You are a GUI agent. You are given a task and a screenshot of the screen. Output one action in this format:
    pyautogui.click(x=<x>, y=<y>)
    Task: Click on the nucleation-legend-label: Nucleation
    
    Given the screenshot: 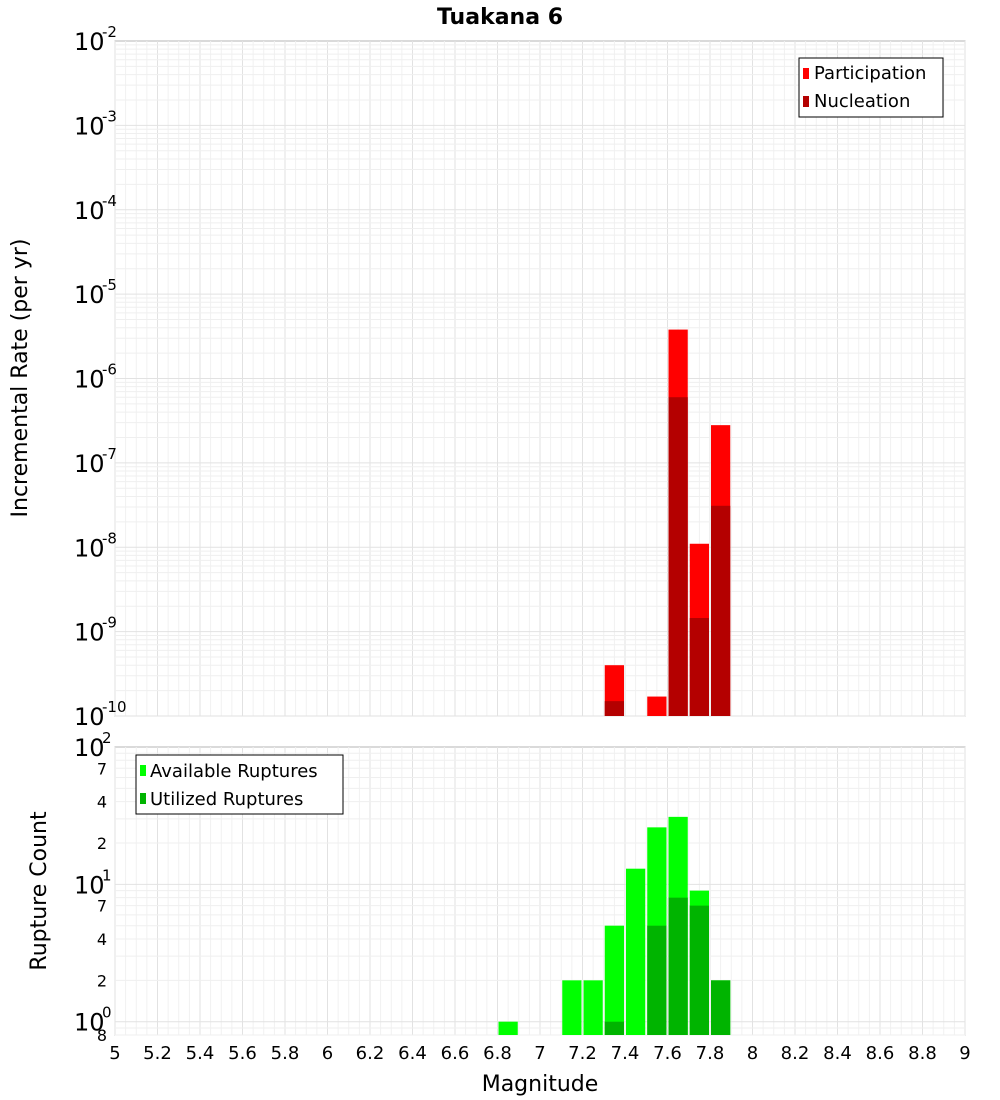 What is the action you would take?
    pyautogui.click(x=862, y=101)
    